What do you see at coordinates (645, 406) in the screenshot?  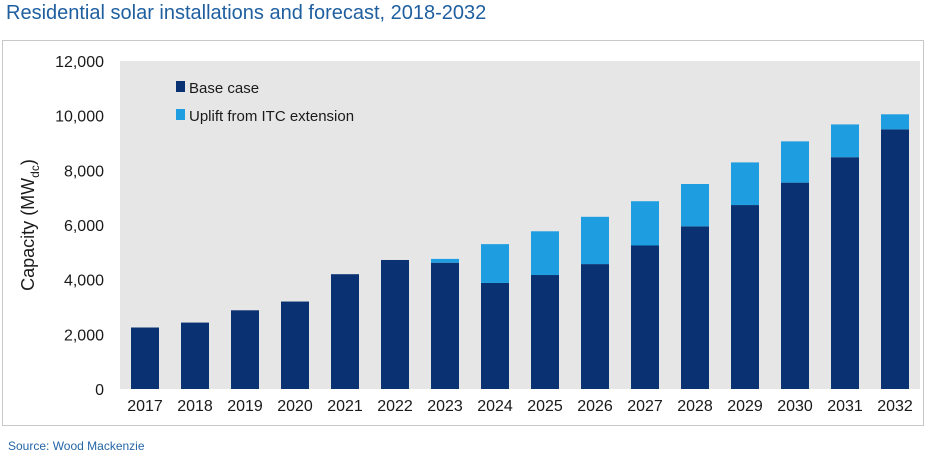 I see `x-tick-label-2027: 2027` at bounding box center [645, 406].